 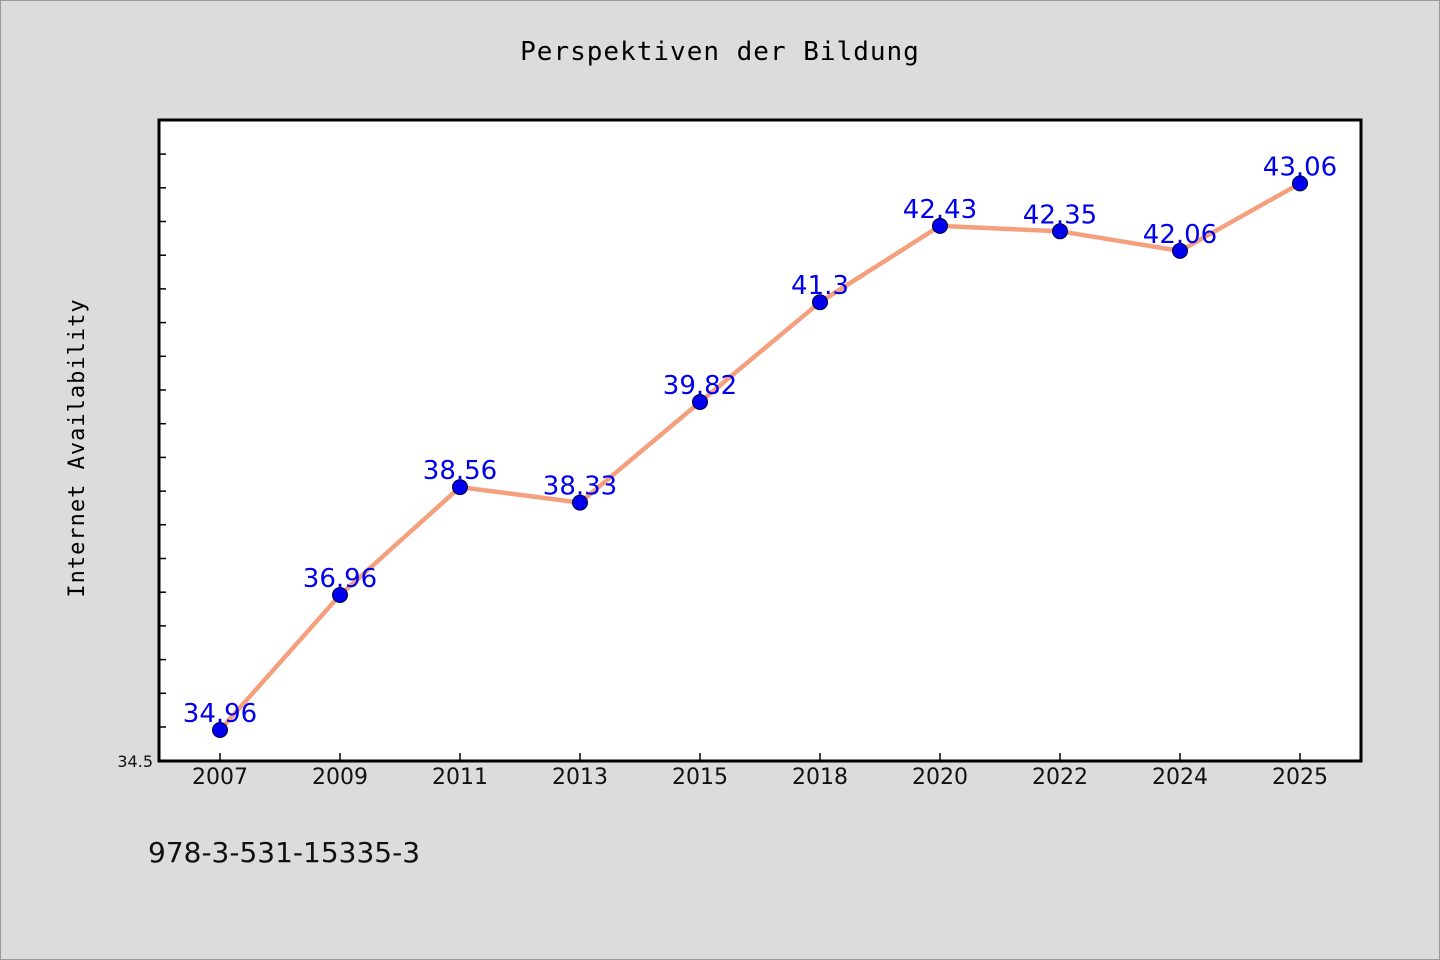 What do you see at coordinates (1300, 167) in the screenshot?
I see `data-label: 43.06` at bounding box center [1300, 167].